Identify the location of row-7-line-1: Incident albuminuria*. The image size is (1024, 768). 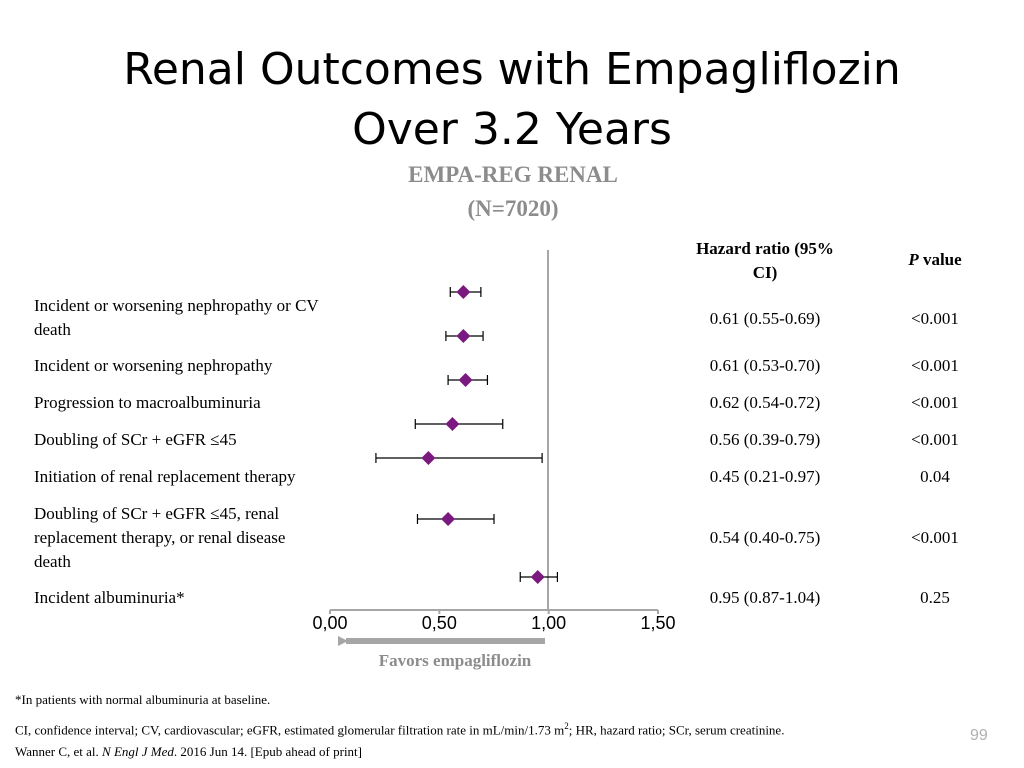
(109, 597).